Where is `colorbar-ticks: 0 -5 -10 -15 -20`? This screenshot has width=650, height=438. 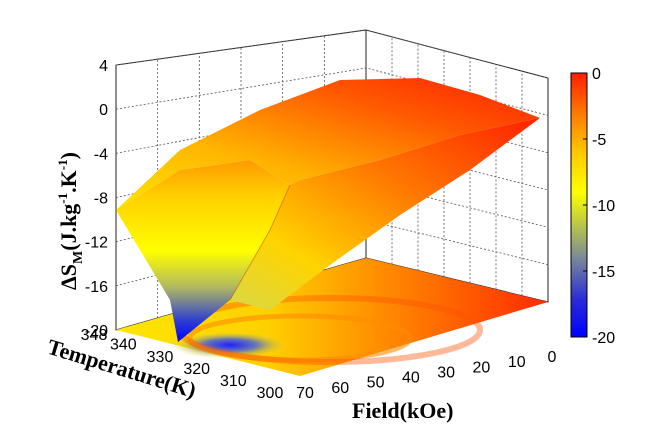 colorbar-ticks: 0 -5 -10 -15 -20 is located at coordinates (599, 206).